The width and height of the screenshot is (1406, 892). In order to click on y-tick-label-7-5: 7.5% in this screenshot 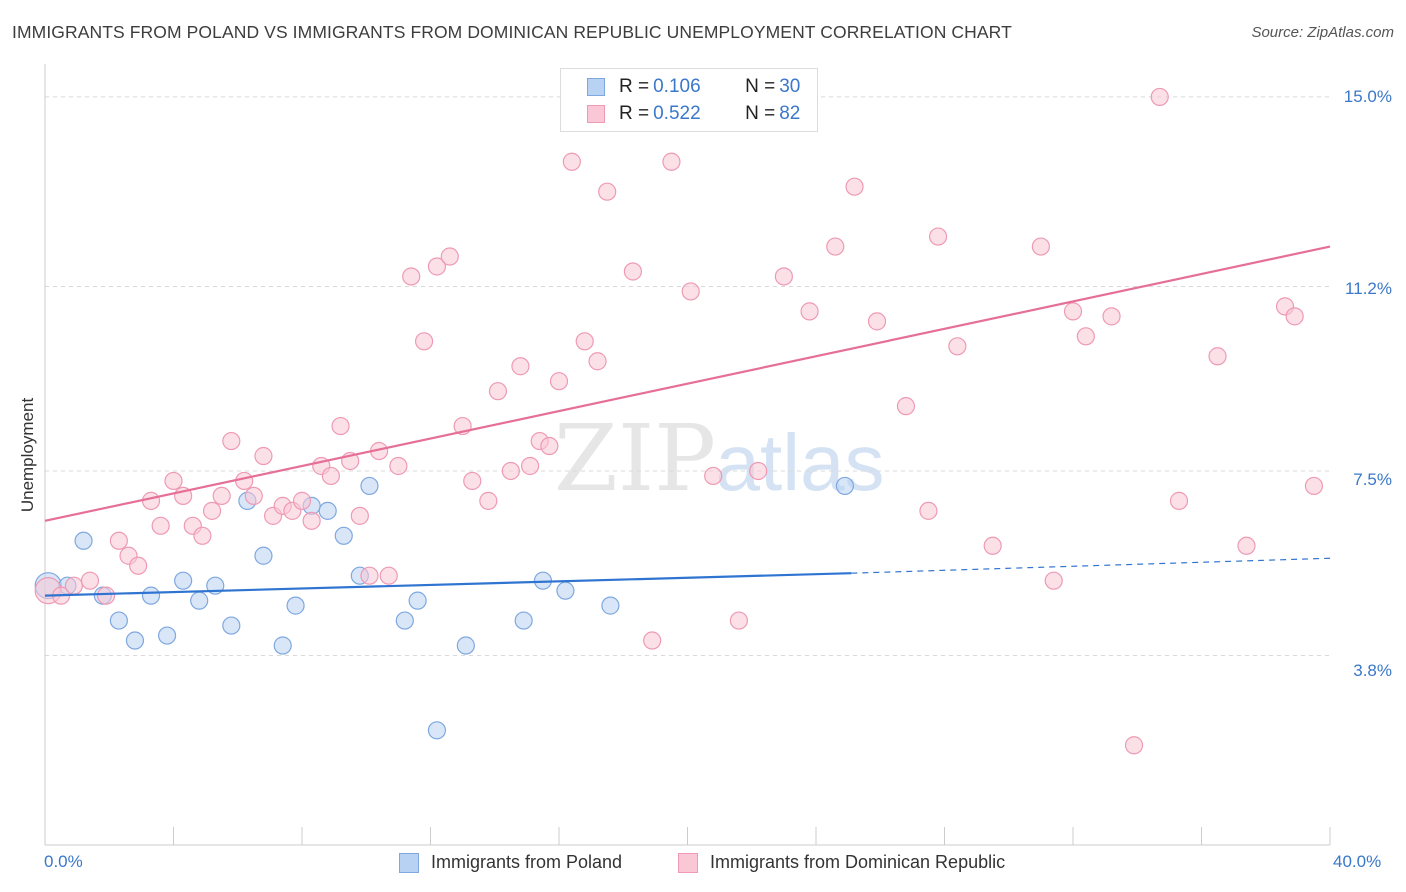, I will do `click(1372, 479)`.